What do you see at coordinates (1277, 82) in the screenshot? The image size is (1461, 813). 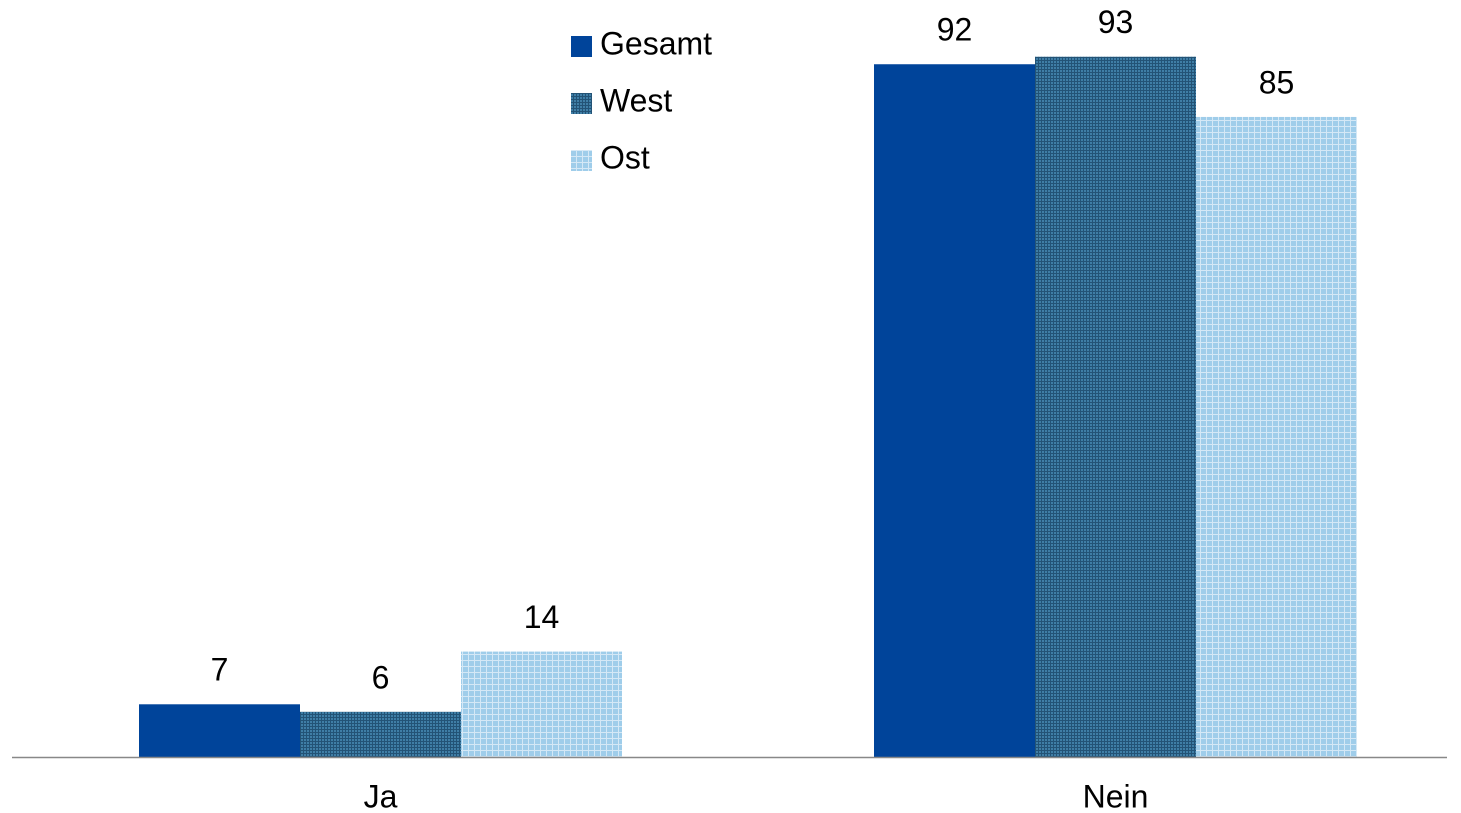 I see `data-label: 85` at bounding box center [1277, 82].